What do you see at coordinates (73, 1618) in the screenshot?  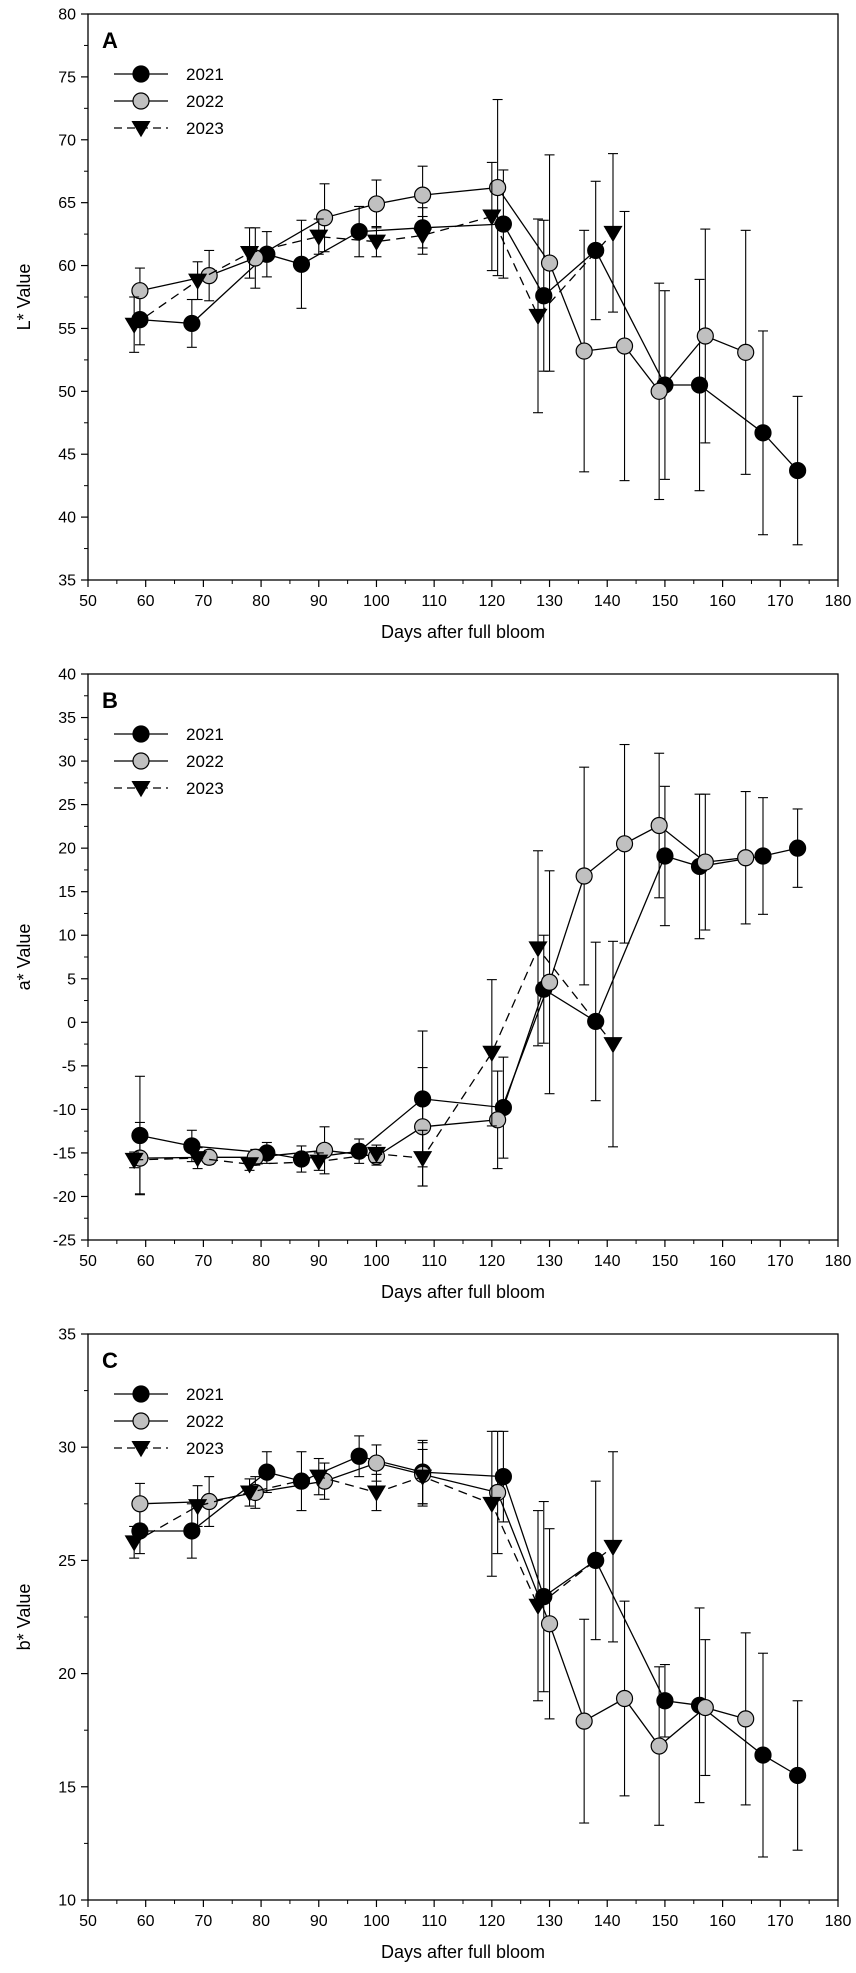 I see `y-axis: 10 15 20 25 30 35` at bounding box center [73, 1618].